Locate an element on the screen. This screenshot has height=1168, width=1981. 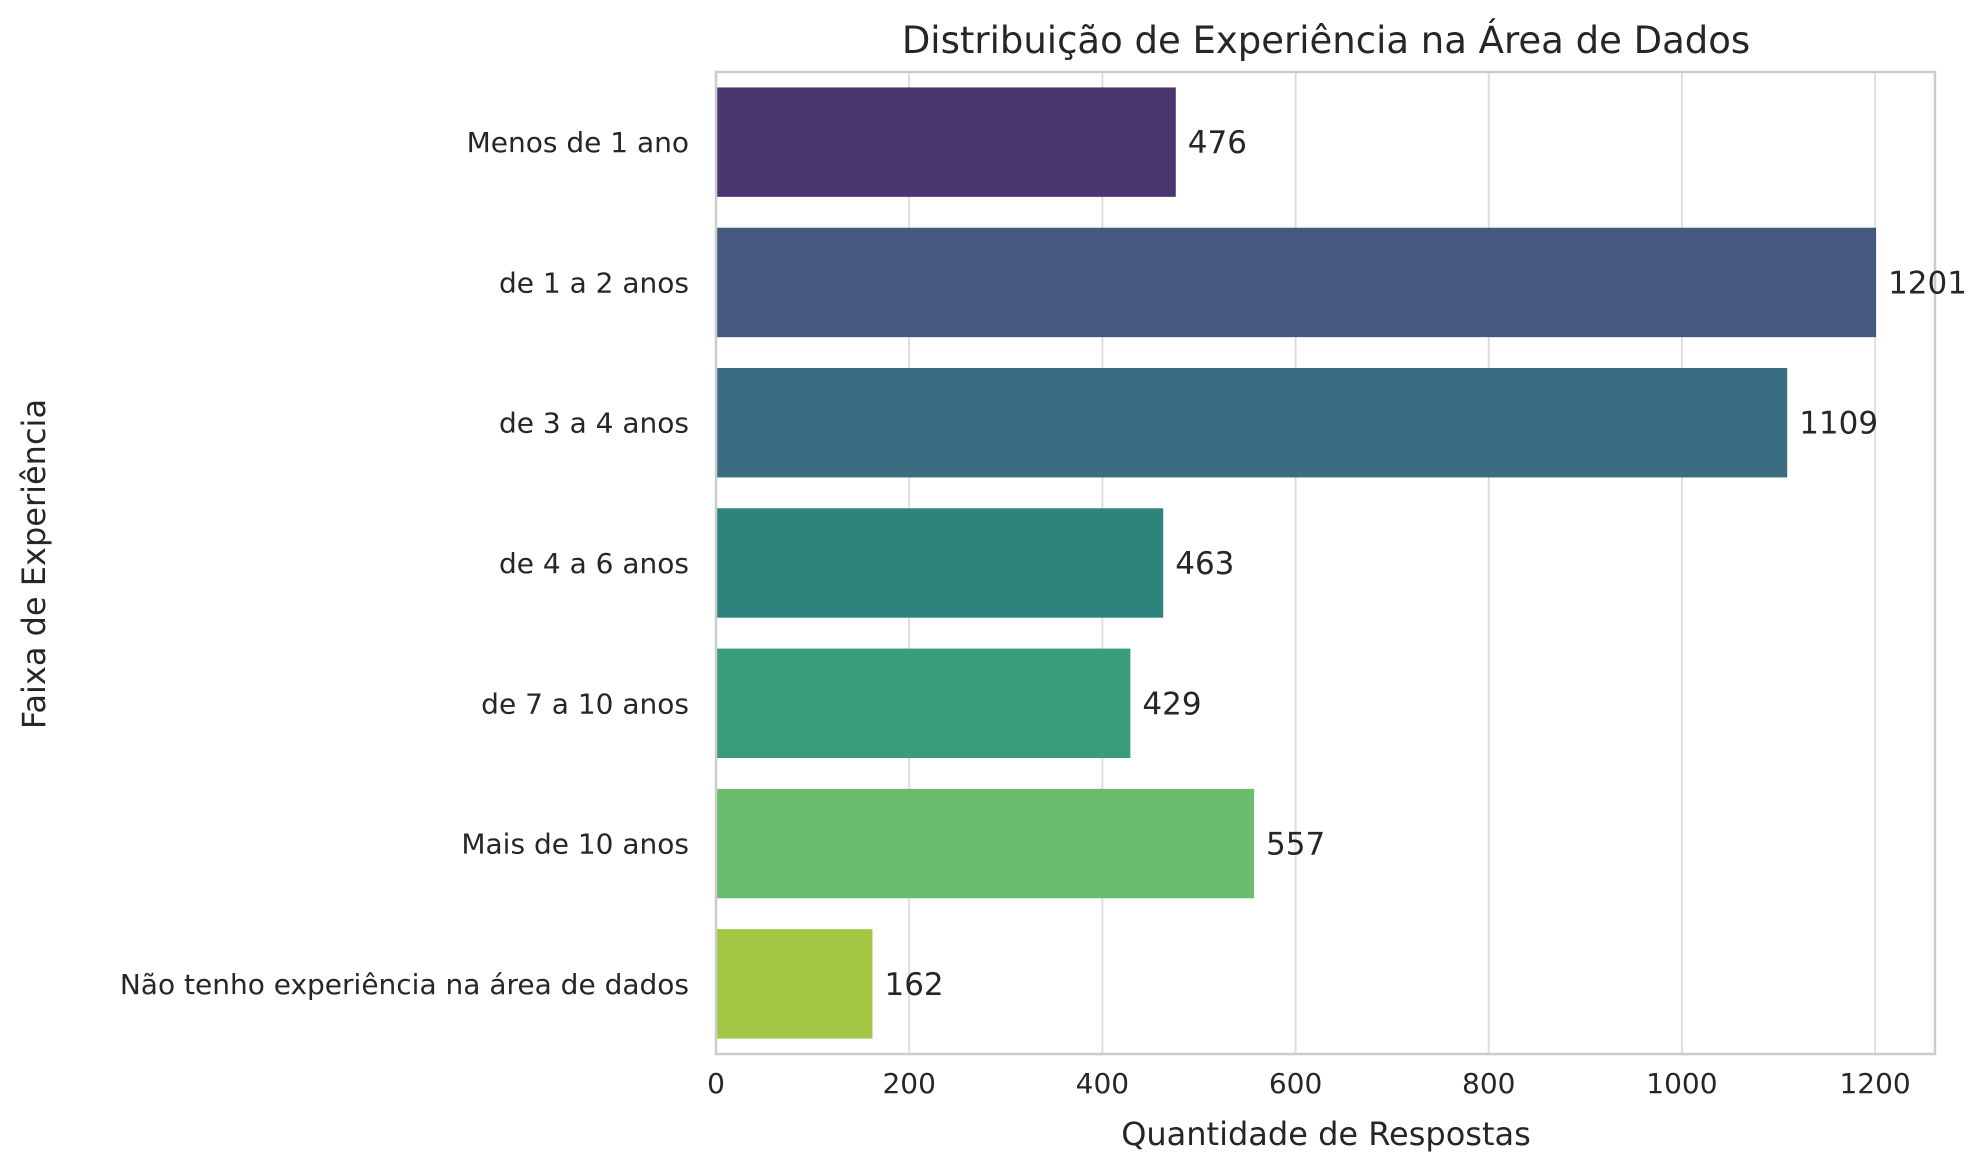
x-tick-label: 400 is located at coordinates (1102, 1083).